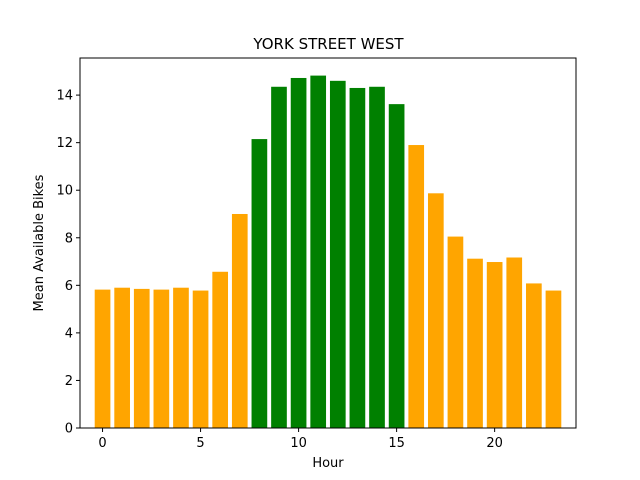  Describe the element at coordinates (68, 263) in the screenshot. I see `y-axis-ticks: 0 2 4 6 8 10 12 14` at that location.